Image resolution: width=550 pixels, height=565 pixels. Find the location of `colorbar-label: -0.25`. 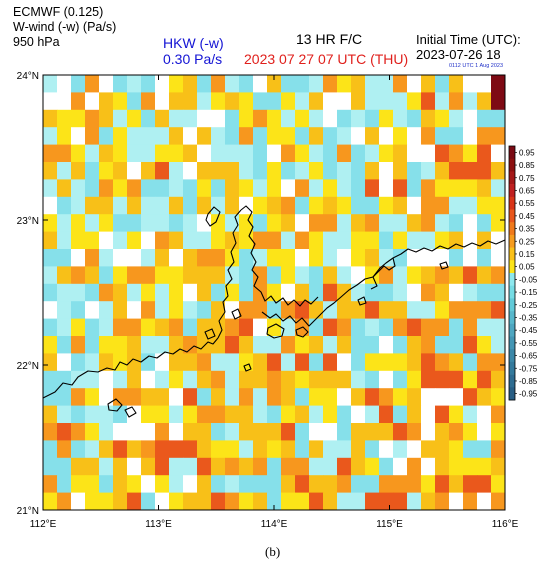

colorbar-label: -0.25 is located at coordinates (528, 305).